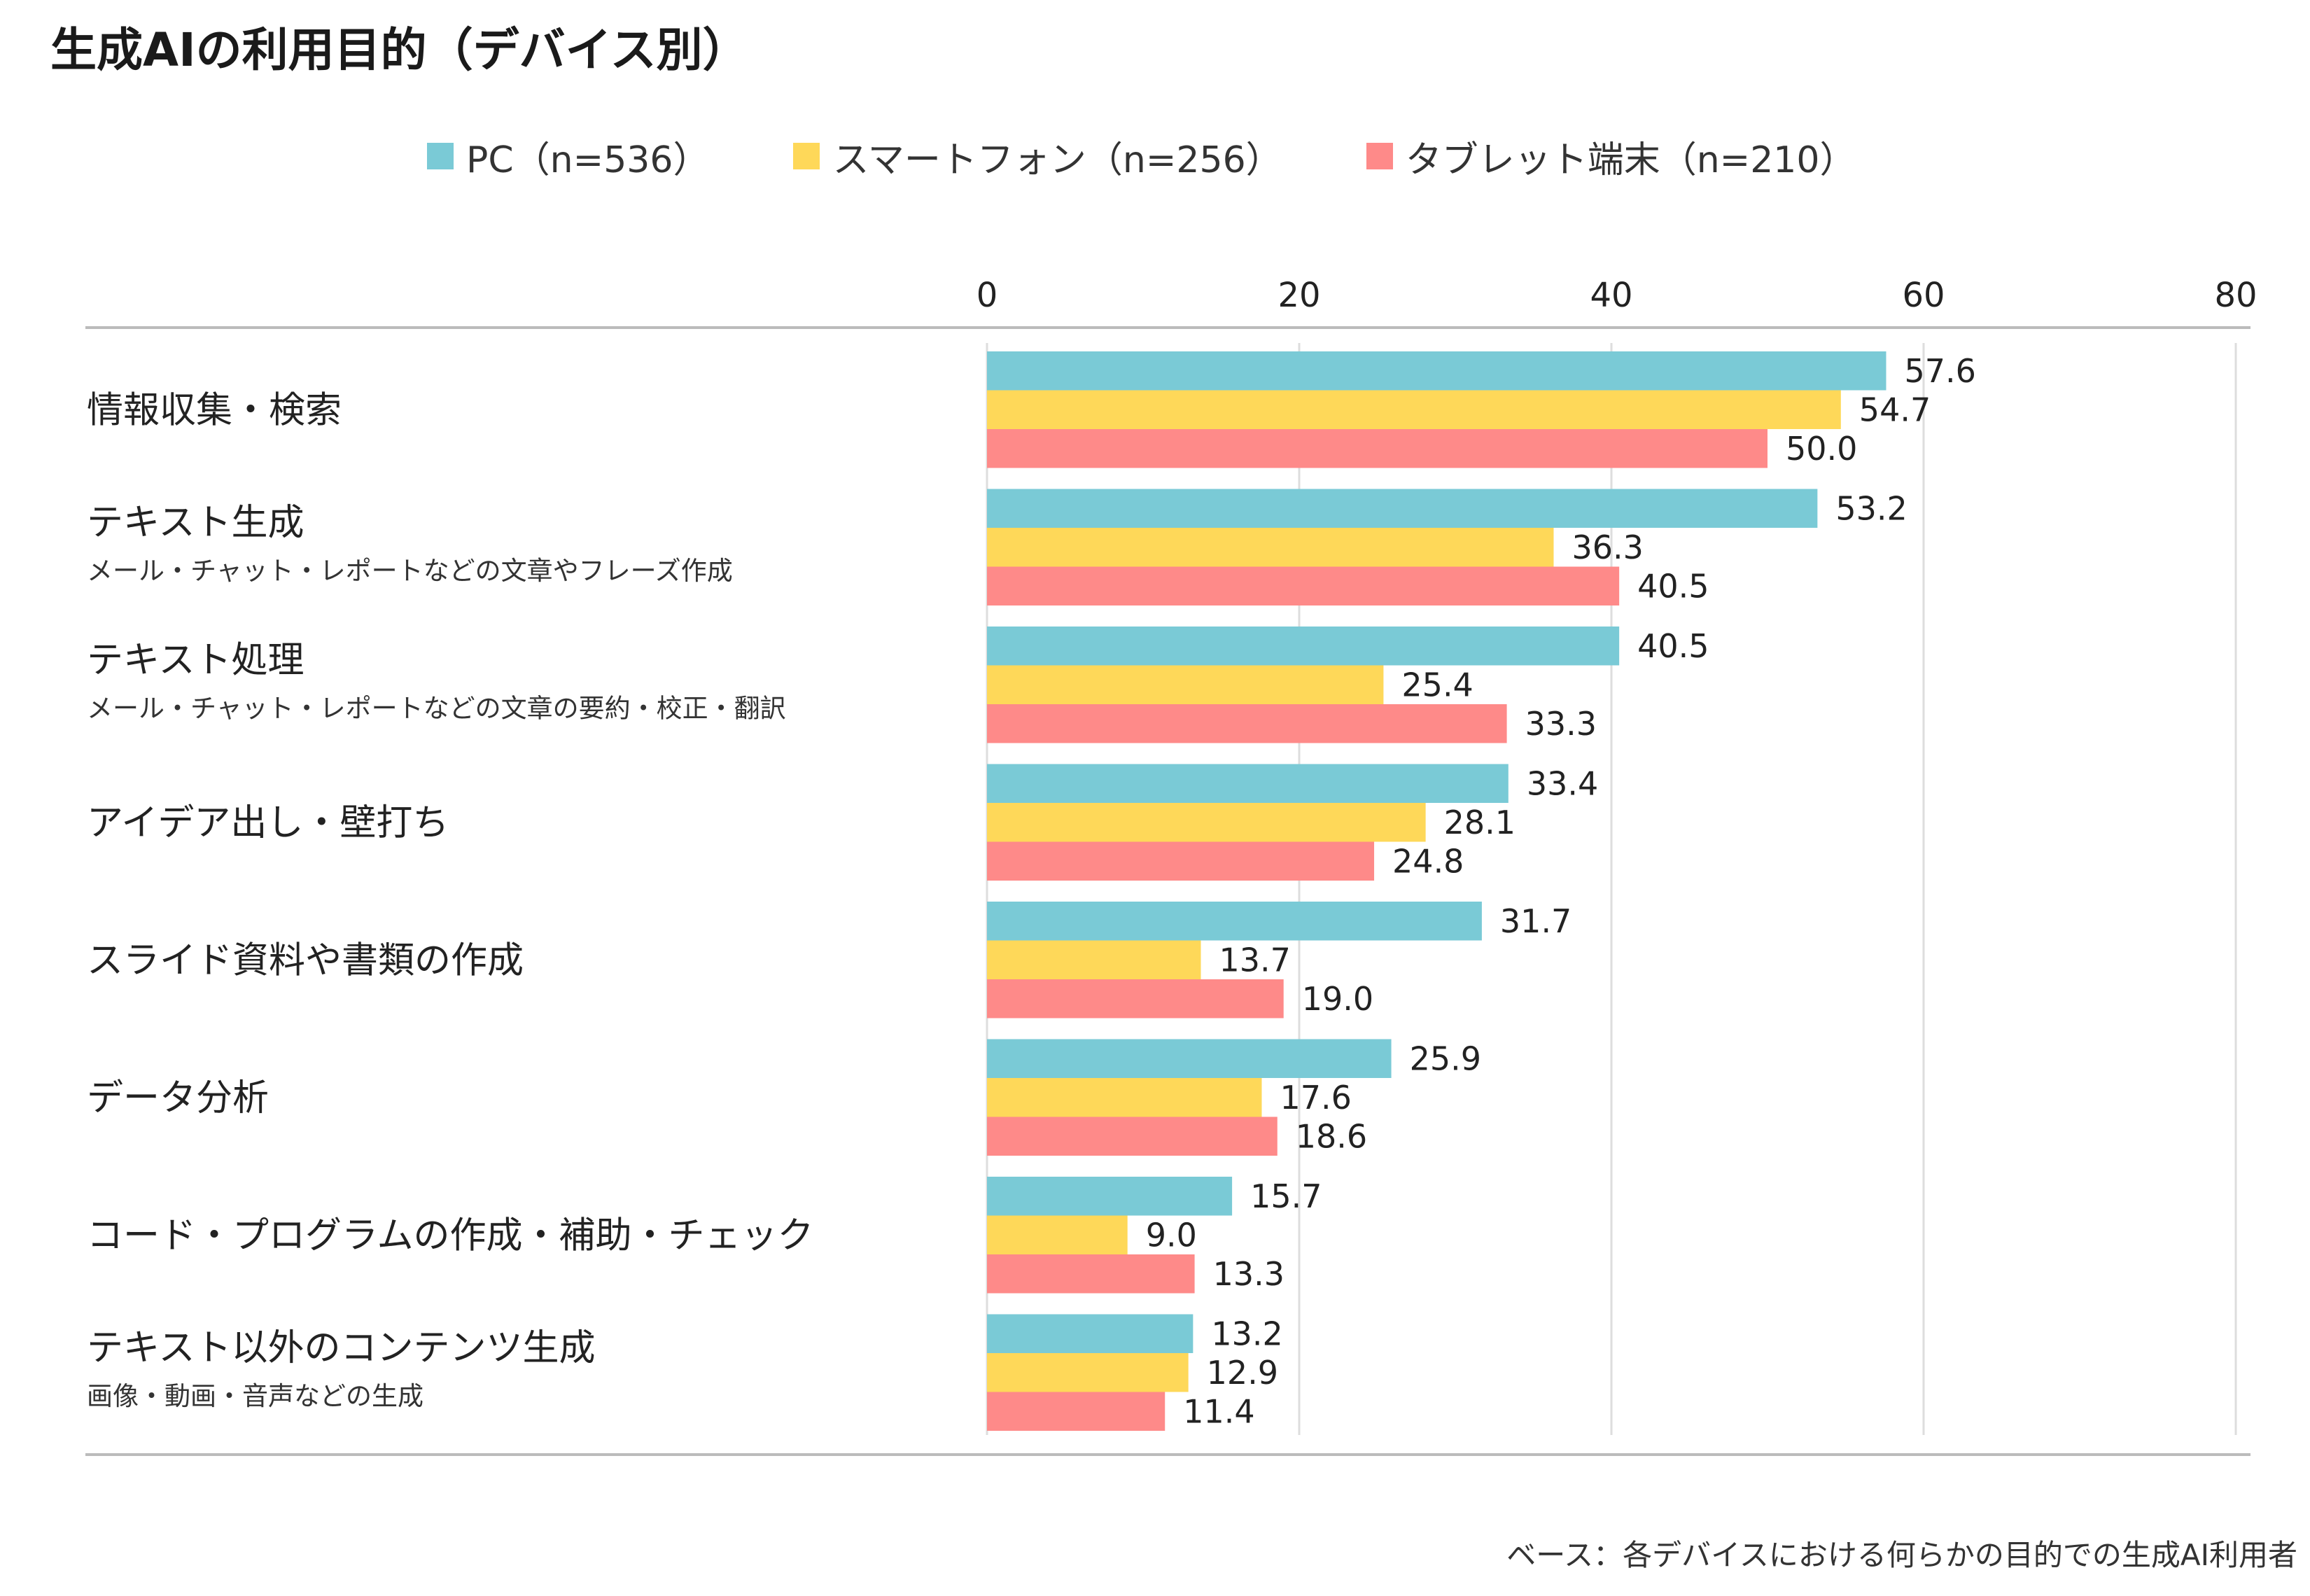 Image resolution: width=2310 pixels, height=1596 pixels. I want to click on data-label-2-2: 33.3, so click(1561, 724).